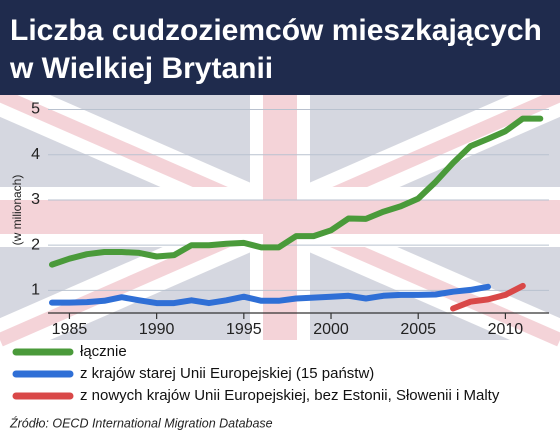 The width and height of the screenshot is (560, 445). Describe the element at coordinates (70, 329) in the screenshot. I see `x-tick-label: 1985` at that location.